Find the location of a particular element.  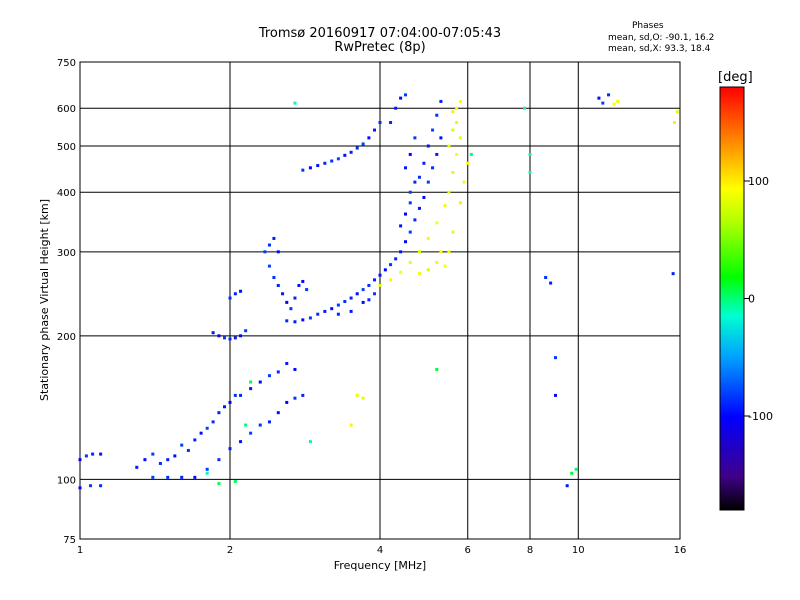

x-tick-label: 4 is located at coordinates (380, 550).